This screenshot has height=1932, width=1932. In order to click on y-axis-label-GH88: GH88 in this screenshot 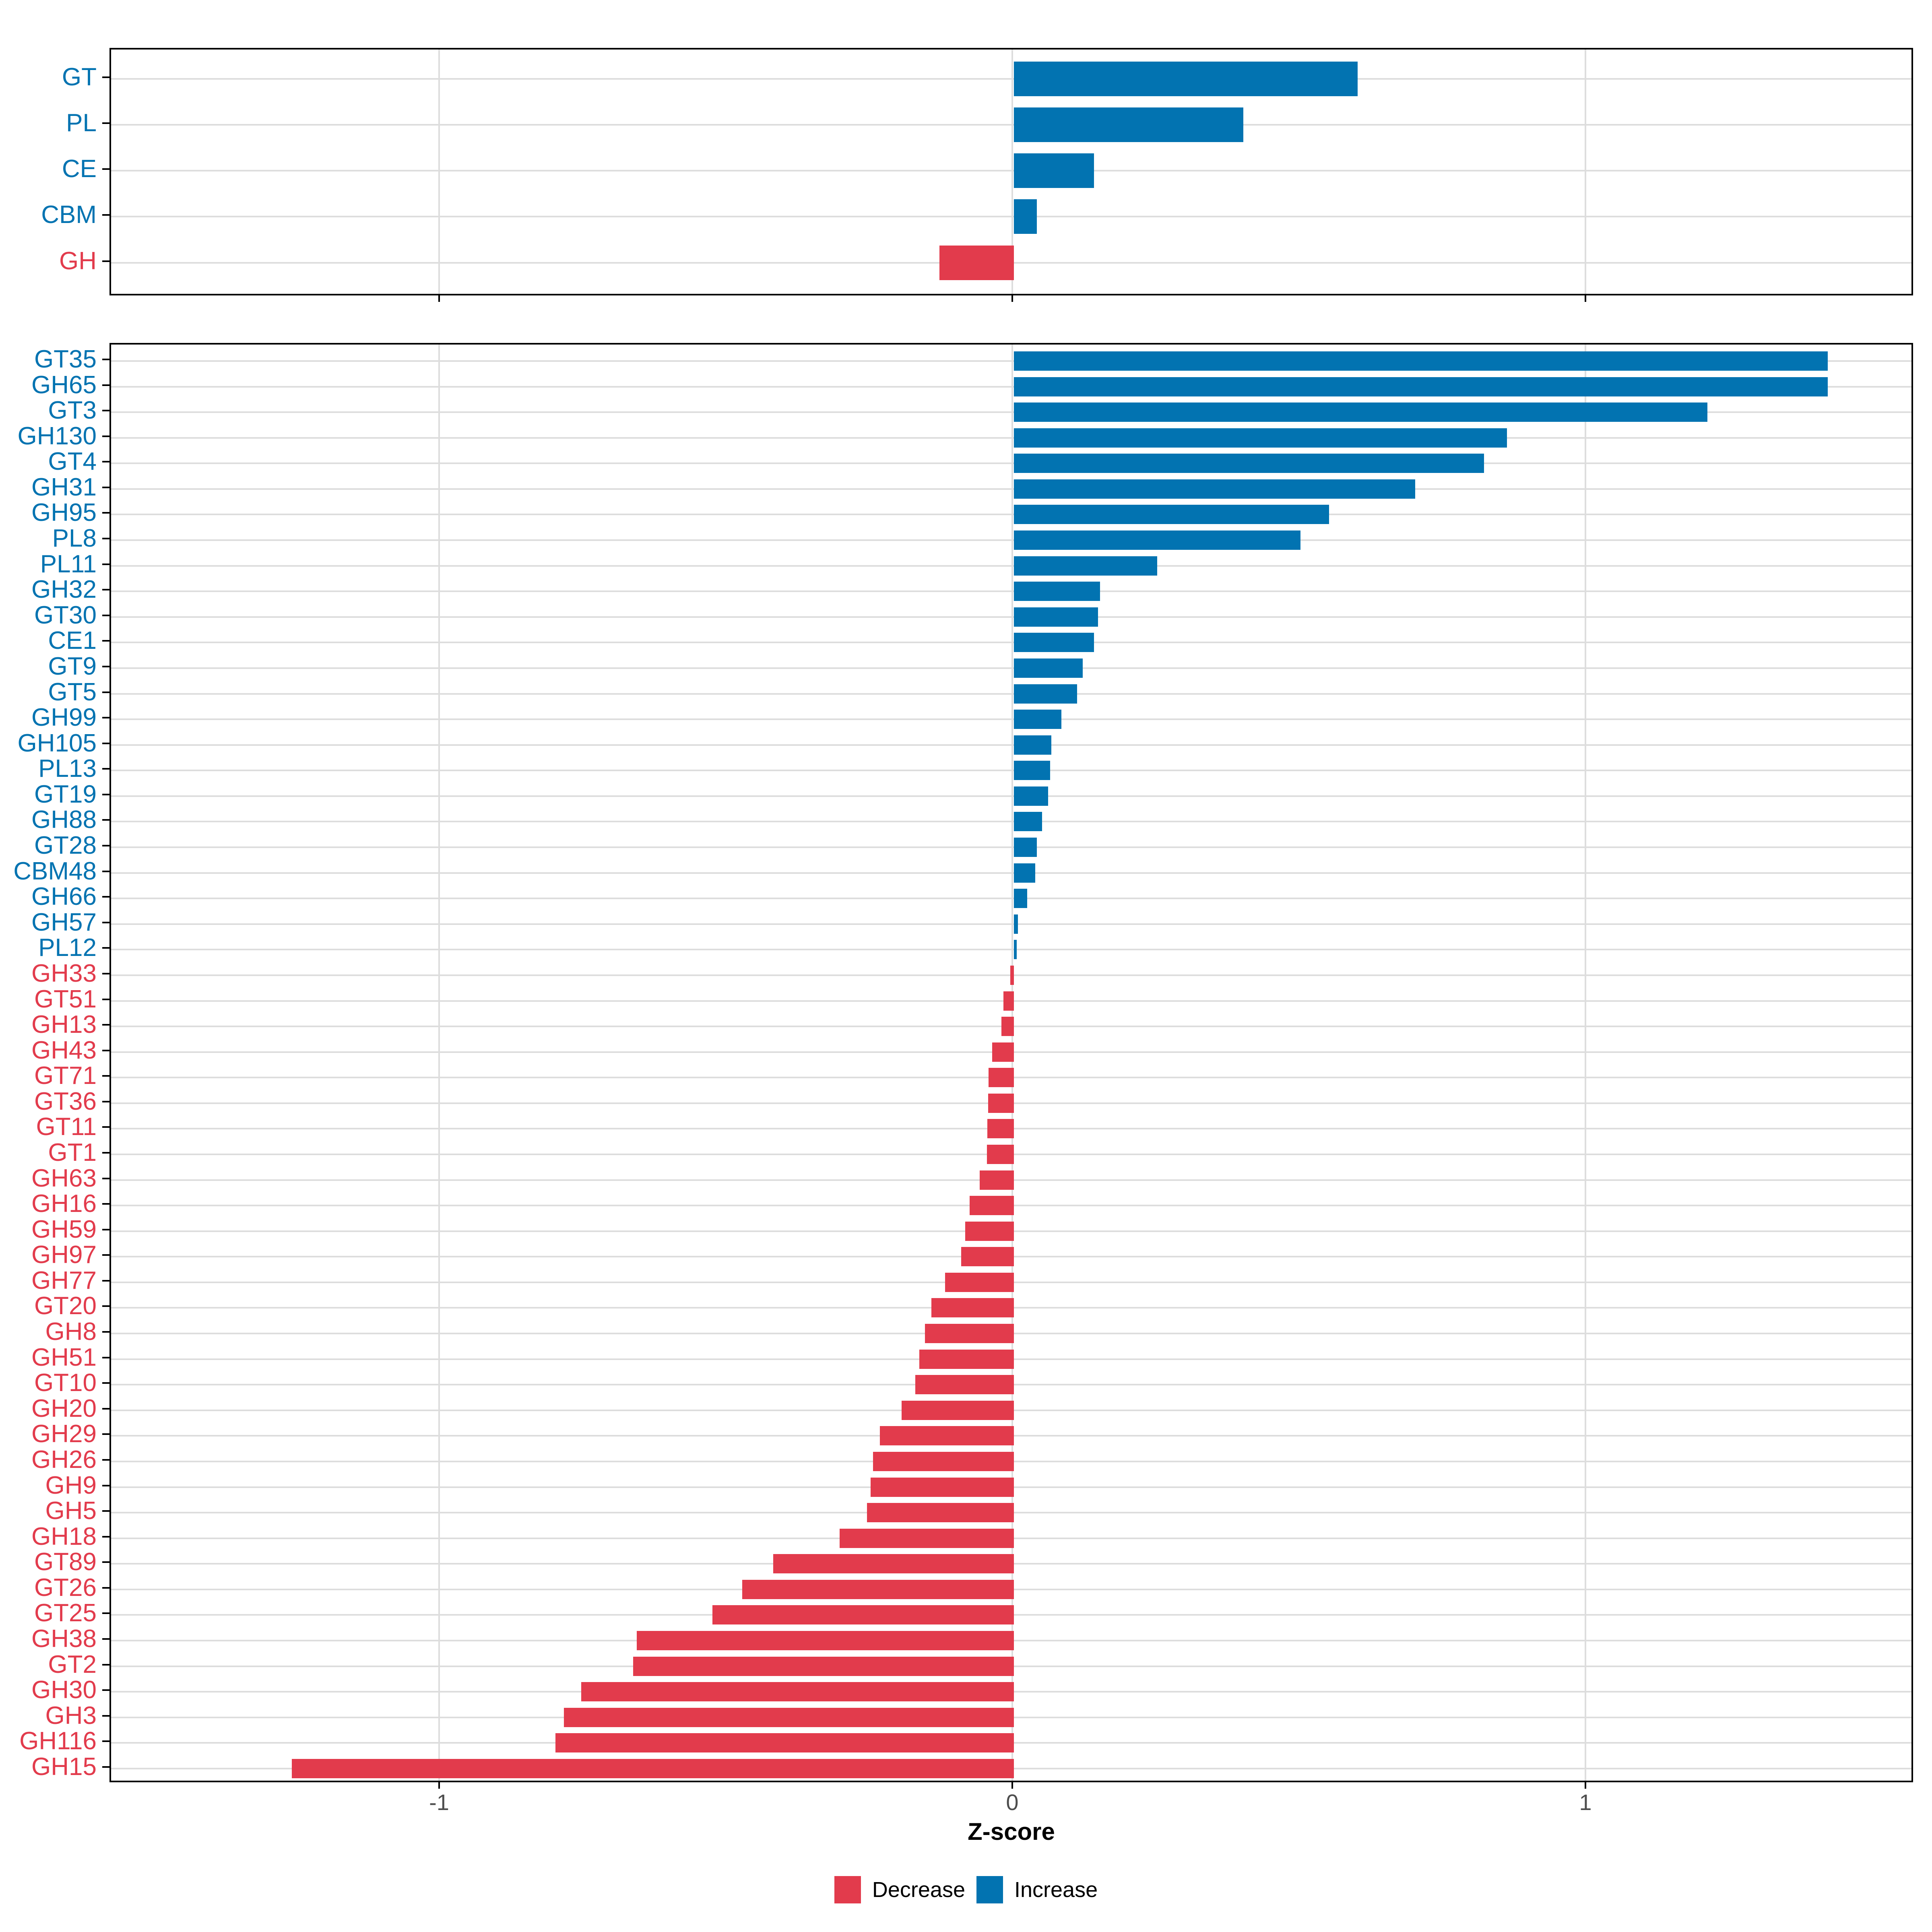, I will do `click(64, 820)`.